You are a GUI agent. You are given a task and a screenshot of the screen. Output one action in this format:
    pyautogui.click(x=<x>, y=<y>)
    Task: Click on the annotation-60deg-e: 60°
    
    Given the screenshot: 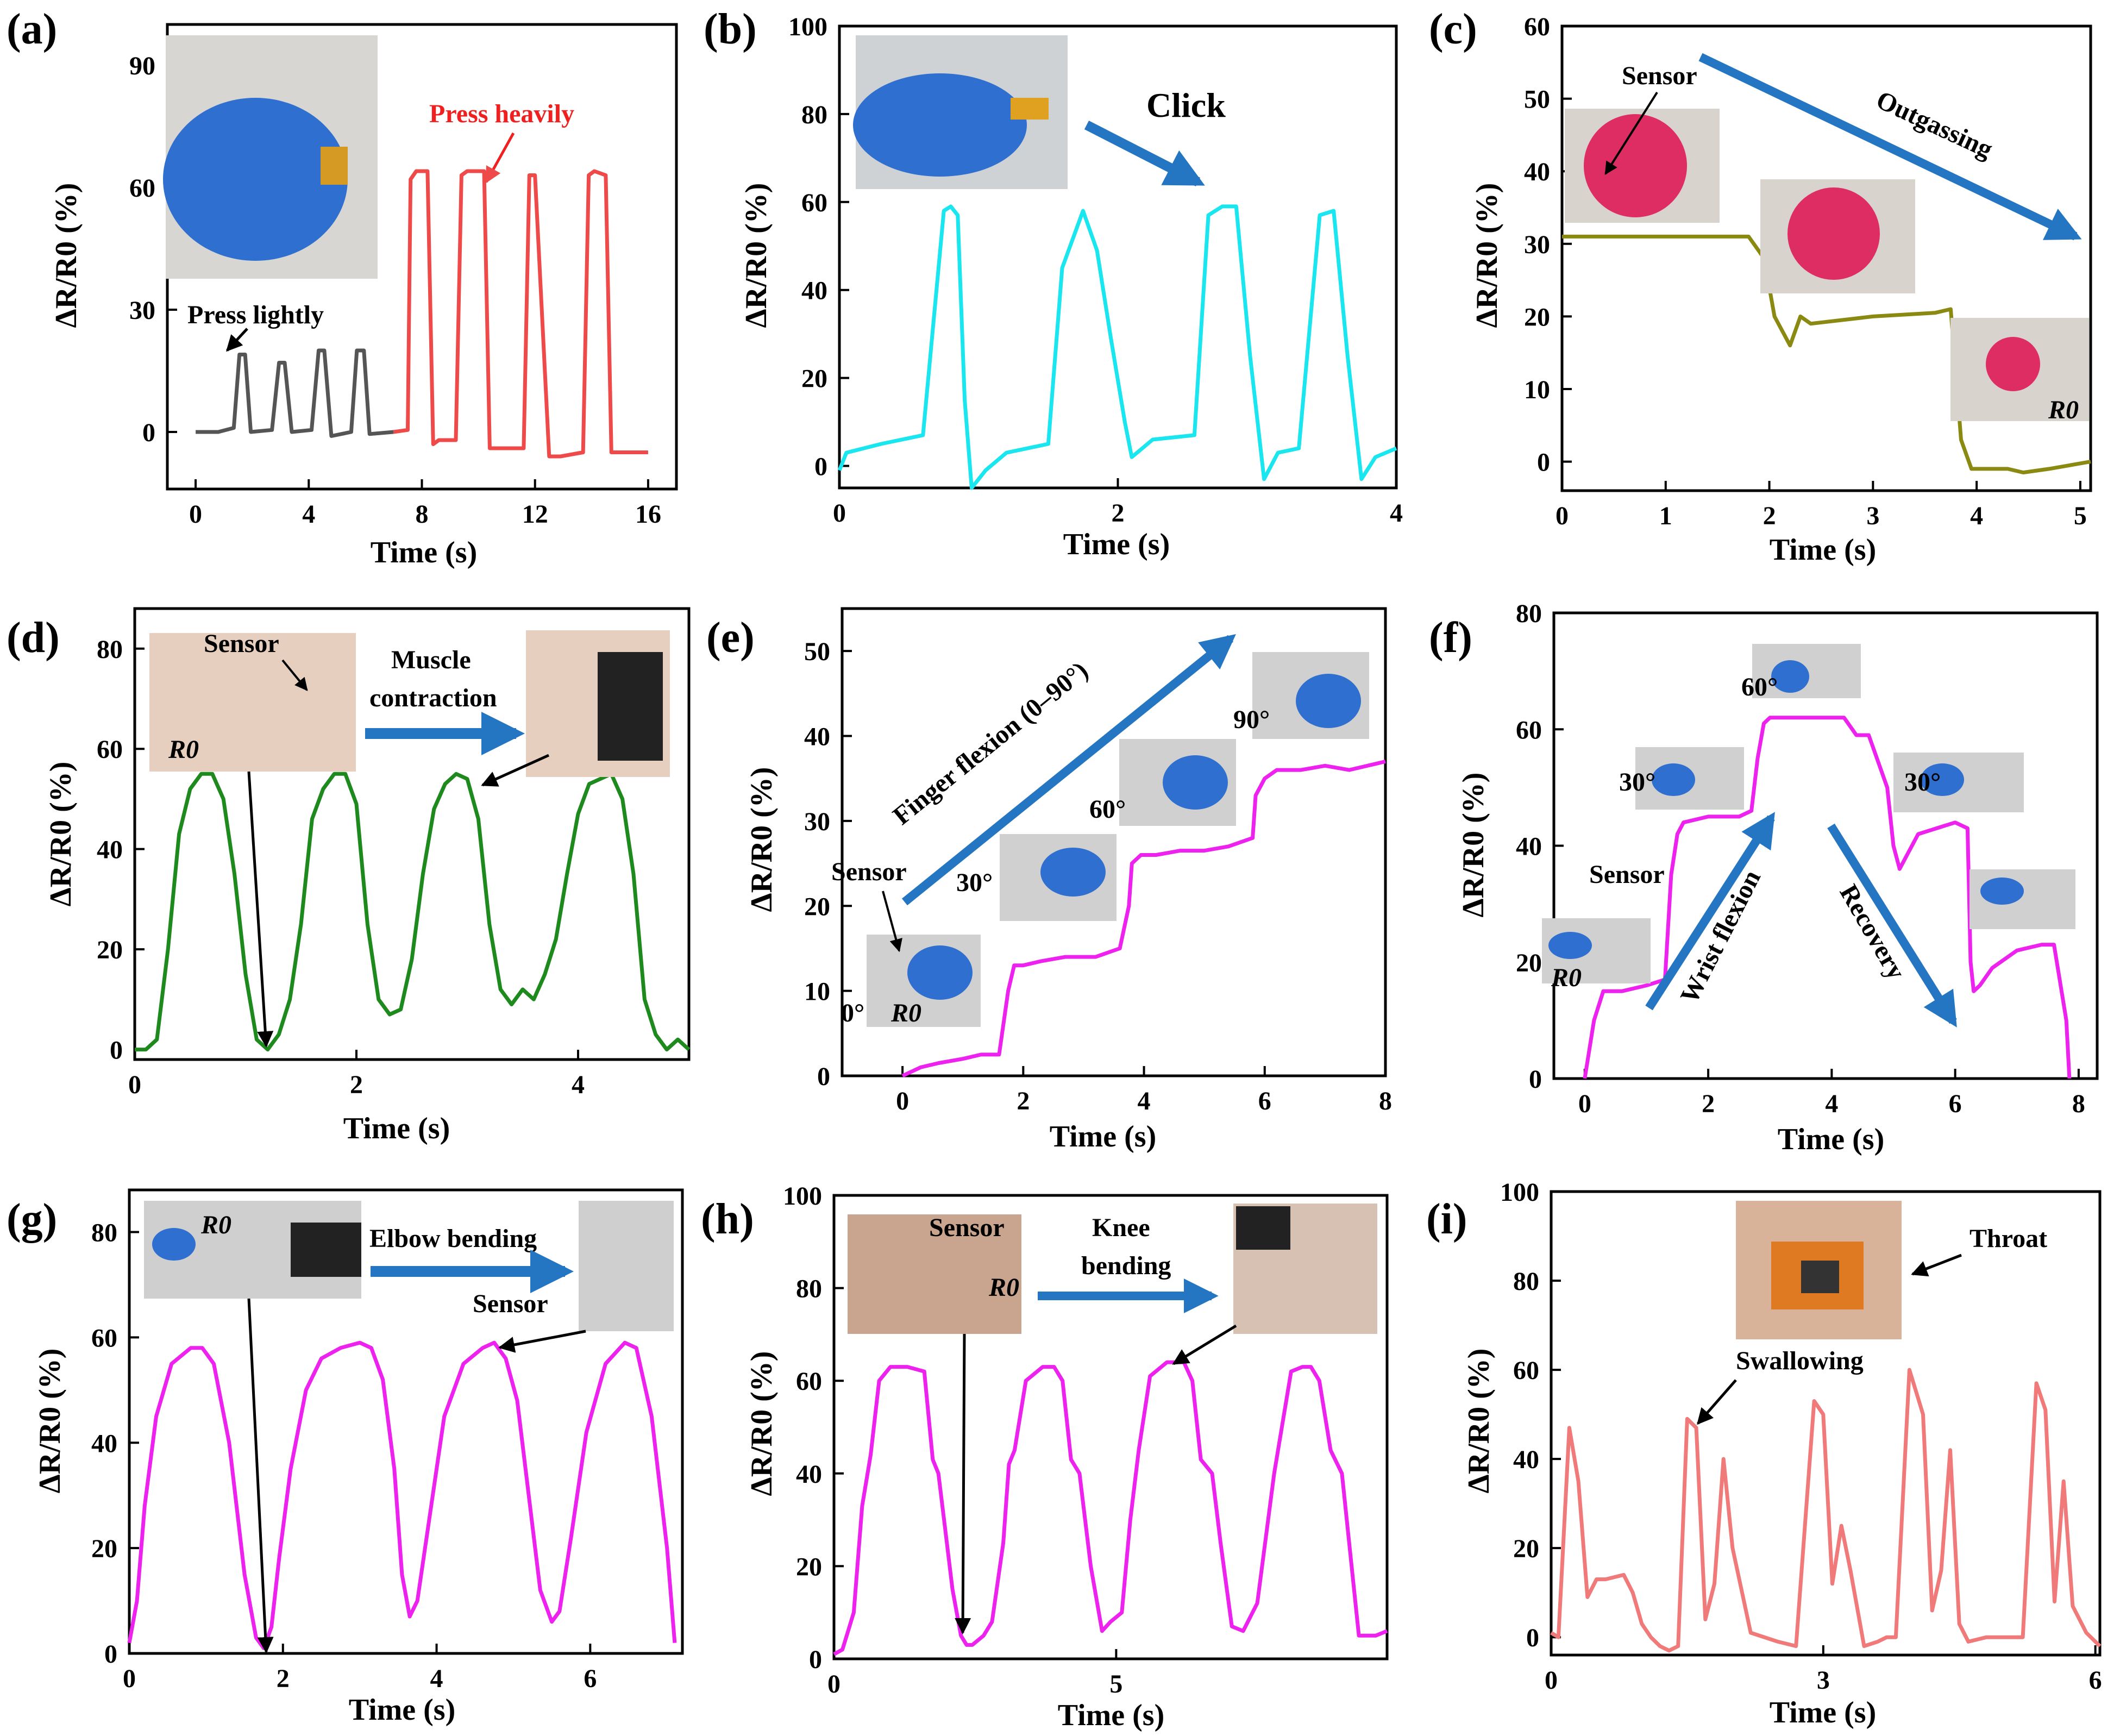 What is the action you would take?
    pyautogui.click(x=1107, y=809)
    